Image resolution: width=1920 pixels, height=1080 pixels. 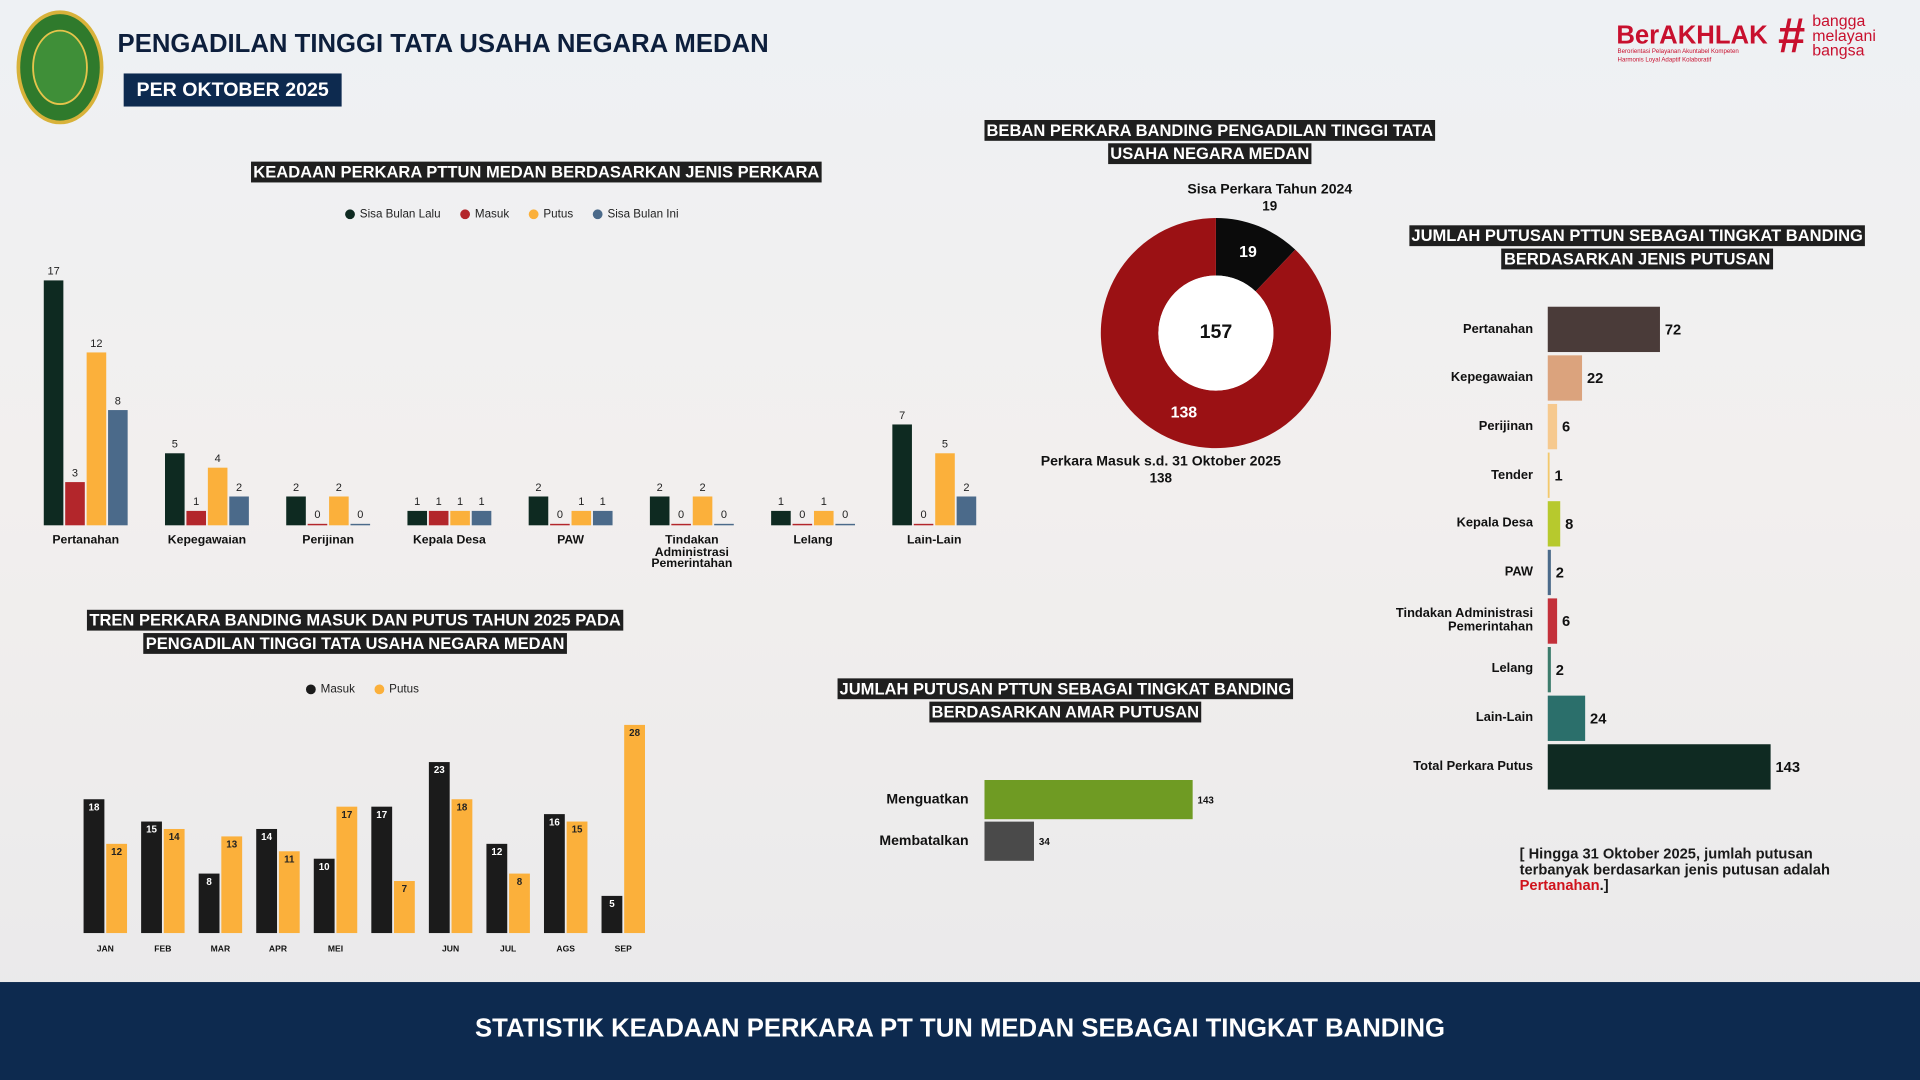 What do you see at coordinates (1559, 885) in the screenshot?
I see `note-highlight: Pertanahan` at bounding box center [1559, 885].